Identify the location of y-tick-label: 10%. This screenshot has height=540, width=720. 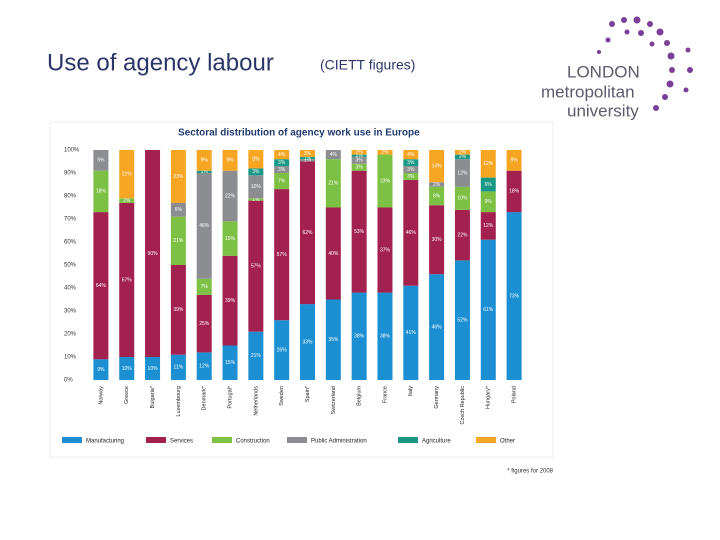
(70, 358).